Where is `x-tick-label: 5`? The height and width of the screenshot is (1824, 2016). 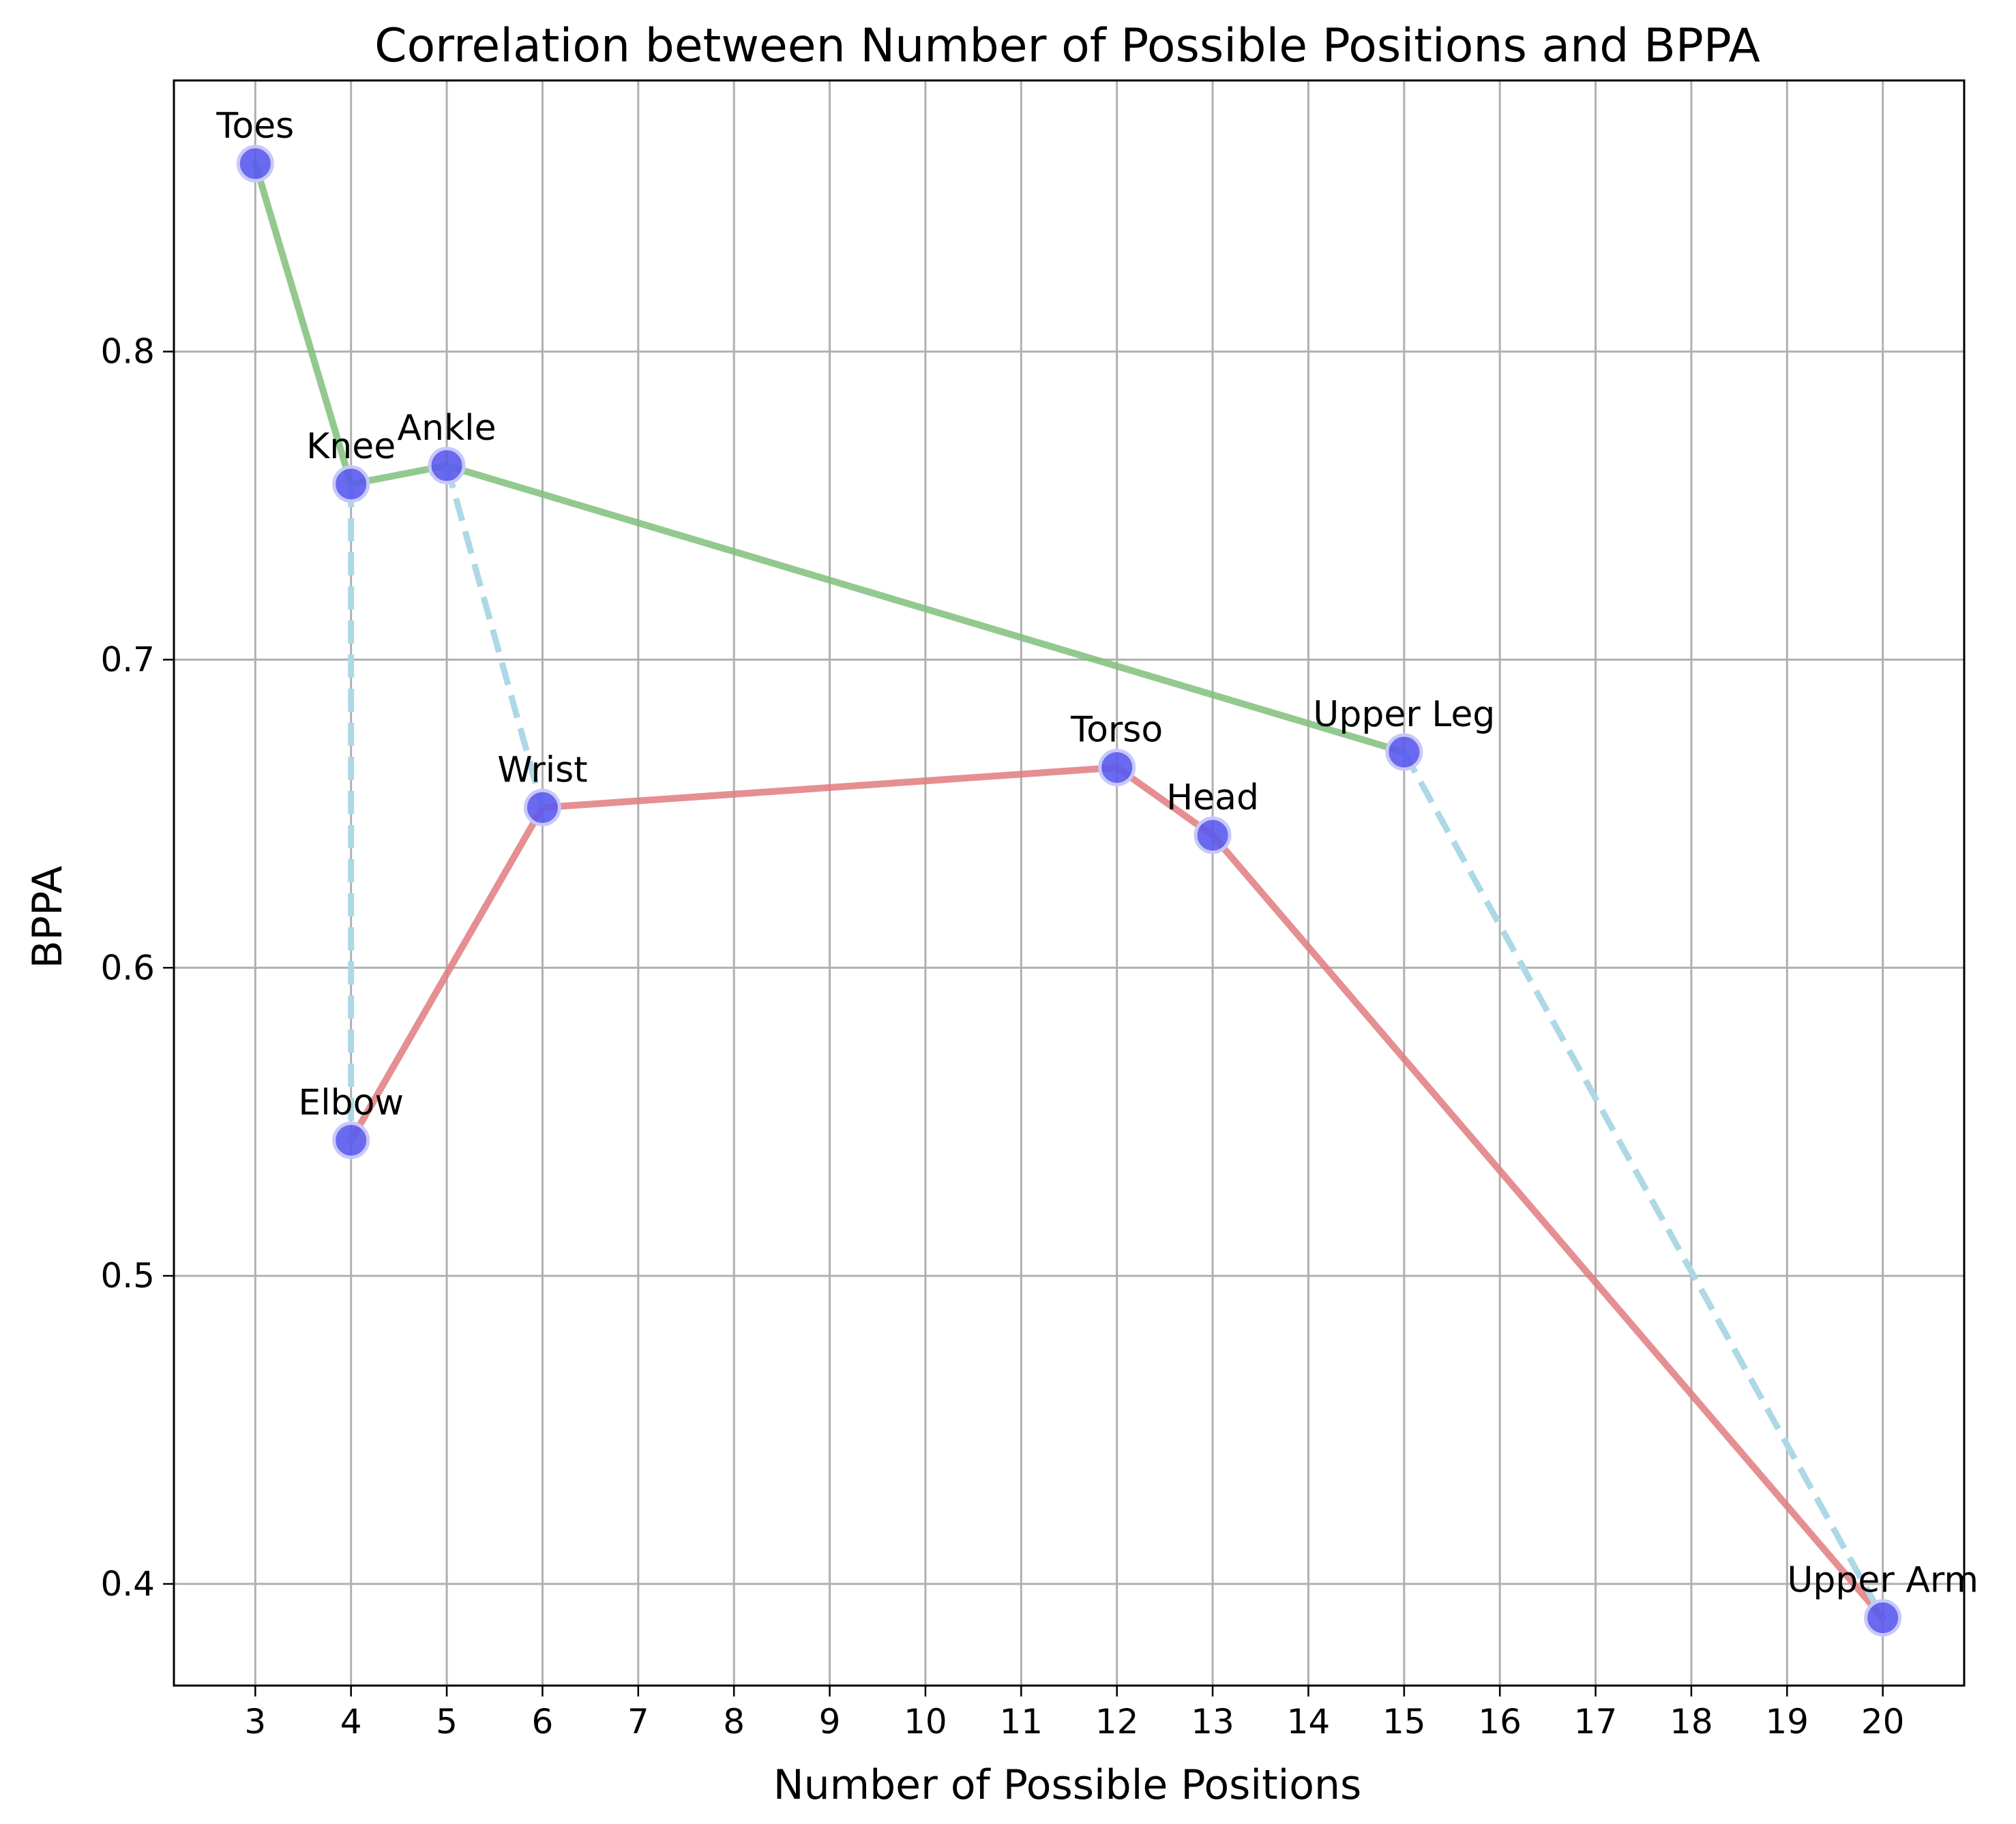
x-tick-label: 5 is located at coordinates (447, 1721).